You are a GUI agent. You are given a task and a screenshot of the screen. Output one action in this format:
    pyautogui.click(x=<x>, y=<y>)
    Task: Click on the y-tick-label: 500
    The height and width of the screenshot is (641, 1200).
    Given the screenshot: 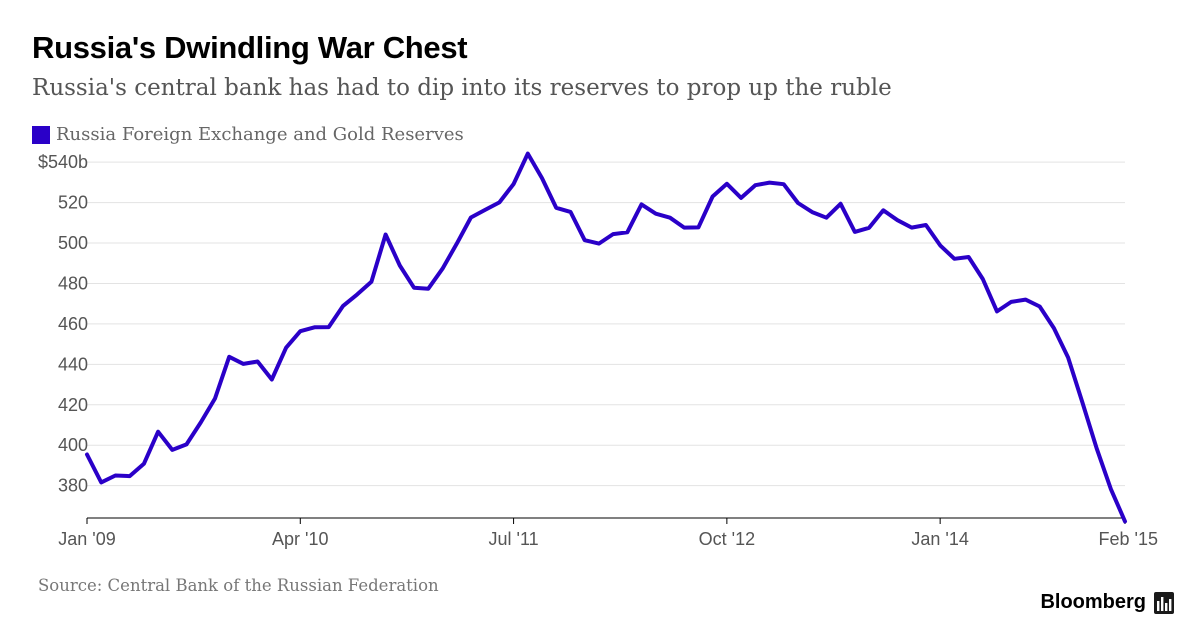 What is the action you would take?
    pyautogui.click(x=73, y=243)
    